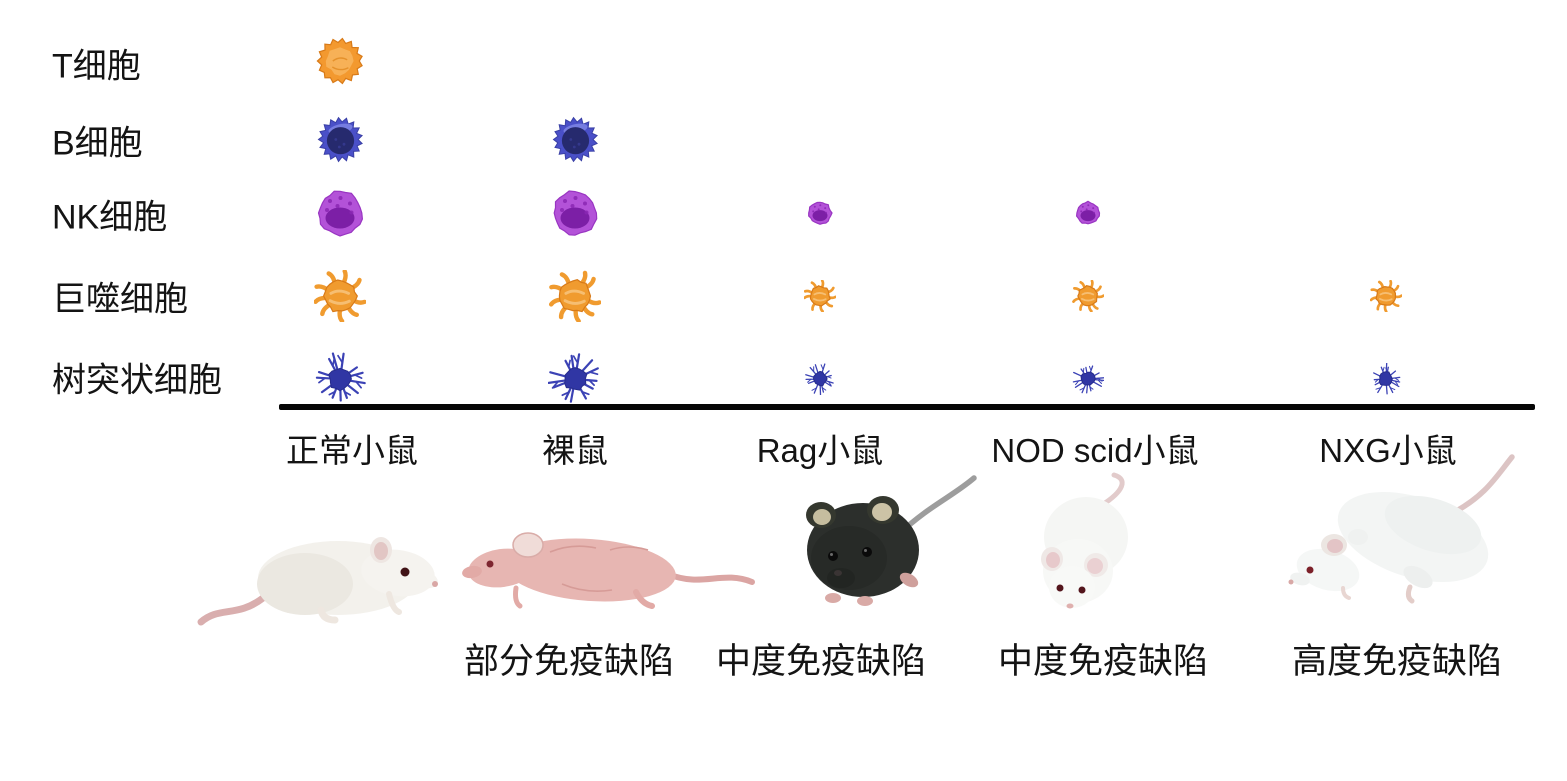 This screenshot has width=1567, height=781. What do you see at coordinates (1095, 450) in the screenshot?
I see `column-header-nod-scid-mouse: NOD scid小鼠` at bounding box center [1095, 450].